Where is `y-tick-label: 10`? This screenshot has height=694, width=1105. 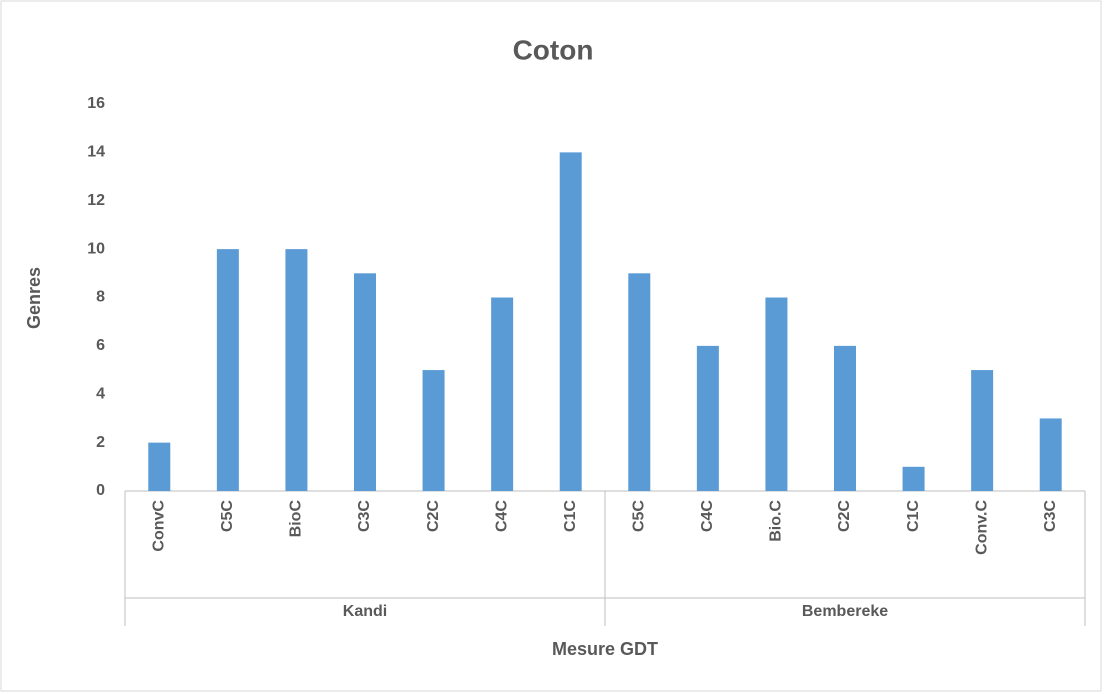
y-tick-label: 10 is located at coordinates (96, 248).